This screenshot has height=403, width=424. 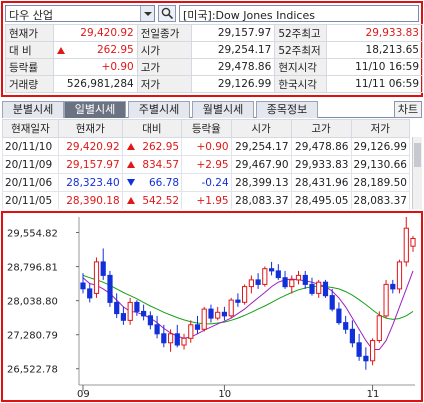 I want to click on summary-label: 52주최저, so click(x=301, y=50).